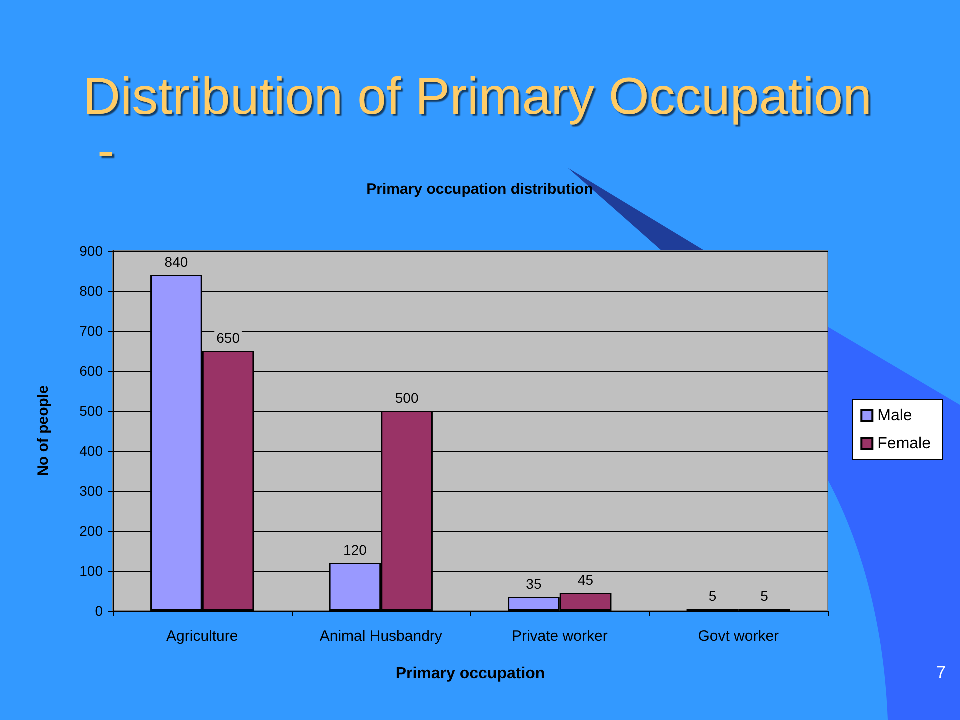  Describe the element at coordinates (480, 189) in the screenshot. I see `chart-subtitle: Primary occupation distribution` at that location.